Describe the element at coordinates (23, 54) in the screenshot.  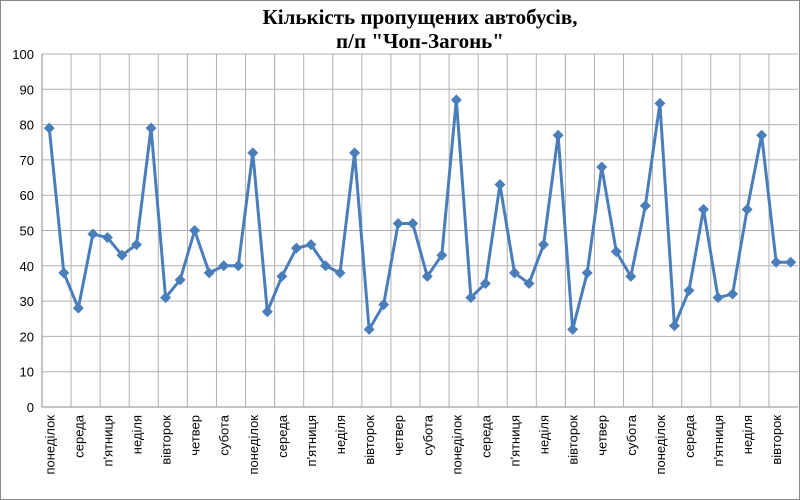
I see `y-tick-label: 100` at that location.